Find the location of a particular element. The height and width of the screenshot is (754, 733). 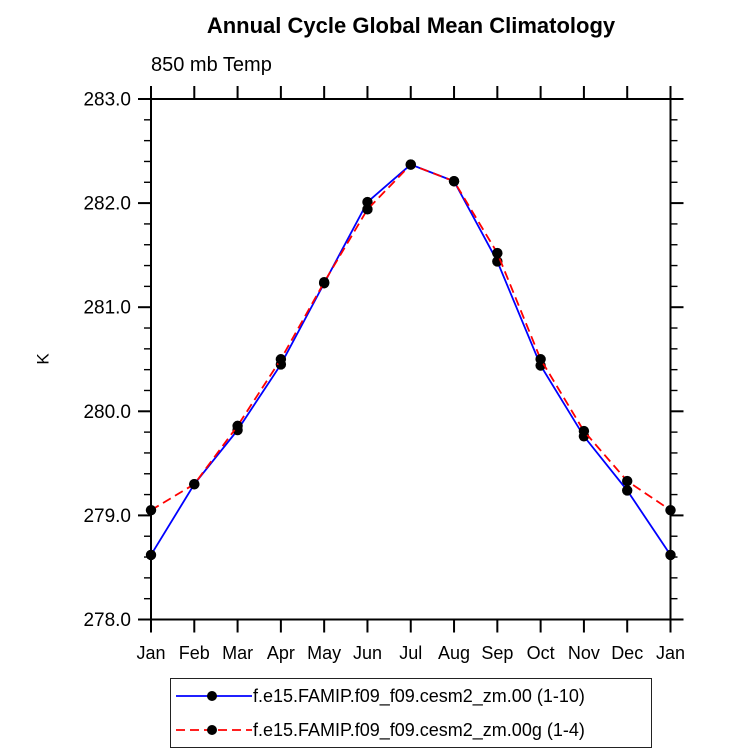

x-tick-label: Jul is located at coordinates (410, 653).